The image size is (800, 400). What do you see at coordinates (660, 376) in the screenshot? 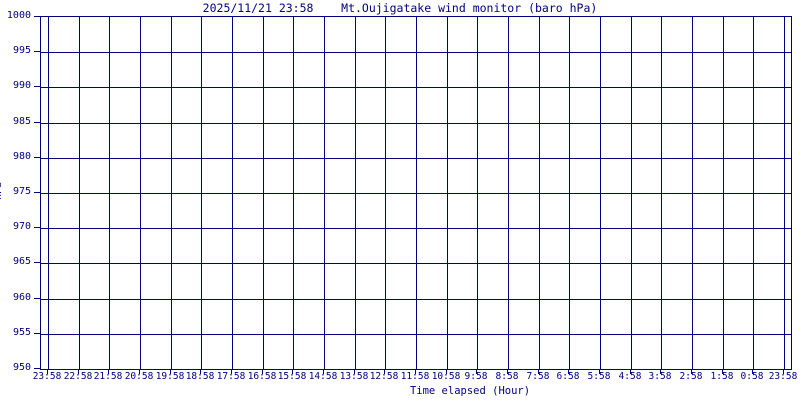
I see `x-axis-tick-label: 3:58` at bounding box center [660, 376].